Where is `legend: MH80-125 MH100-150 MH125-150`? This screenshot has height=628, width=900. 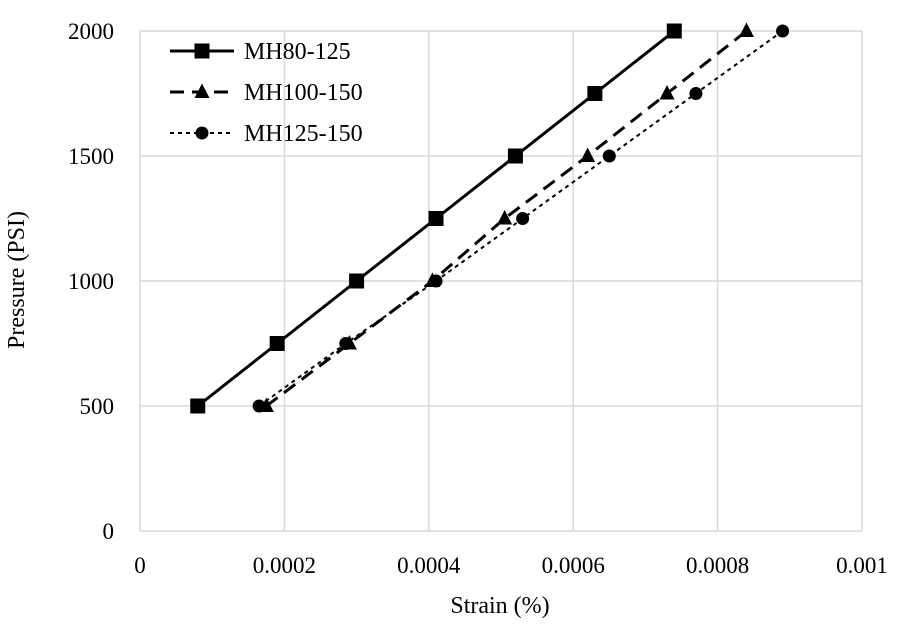 legend: MH80-125 MH100-150 MH125-150 is located at coordinates (266, 93).